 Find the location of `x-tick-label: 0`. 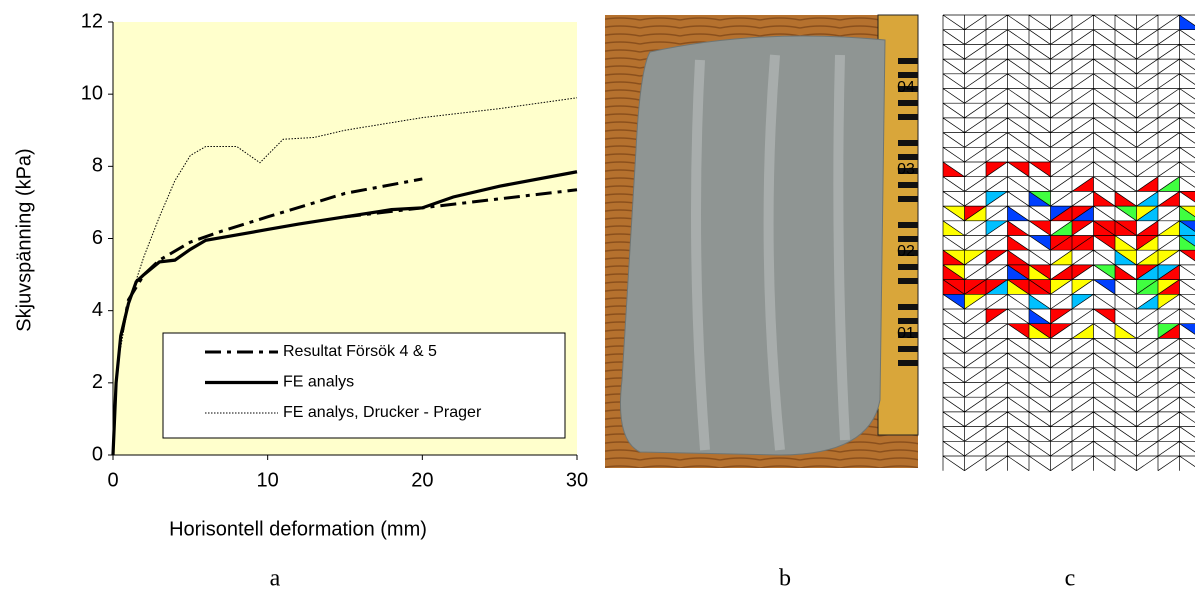

x-tick-label: 0 is located at coordinates (112, 480).